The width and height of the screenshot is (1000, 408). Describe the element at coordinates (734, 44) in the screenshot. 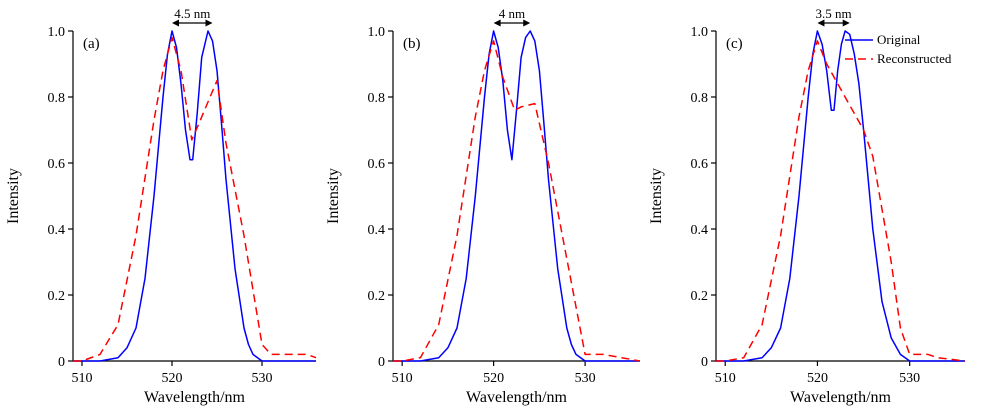

I see `panel-label: (c)` at that location.